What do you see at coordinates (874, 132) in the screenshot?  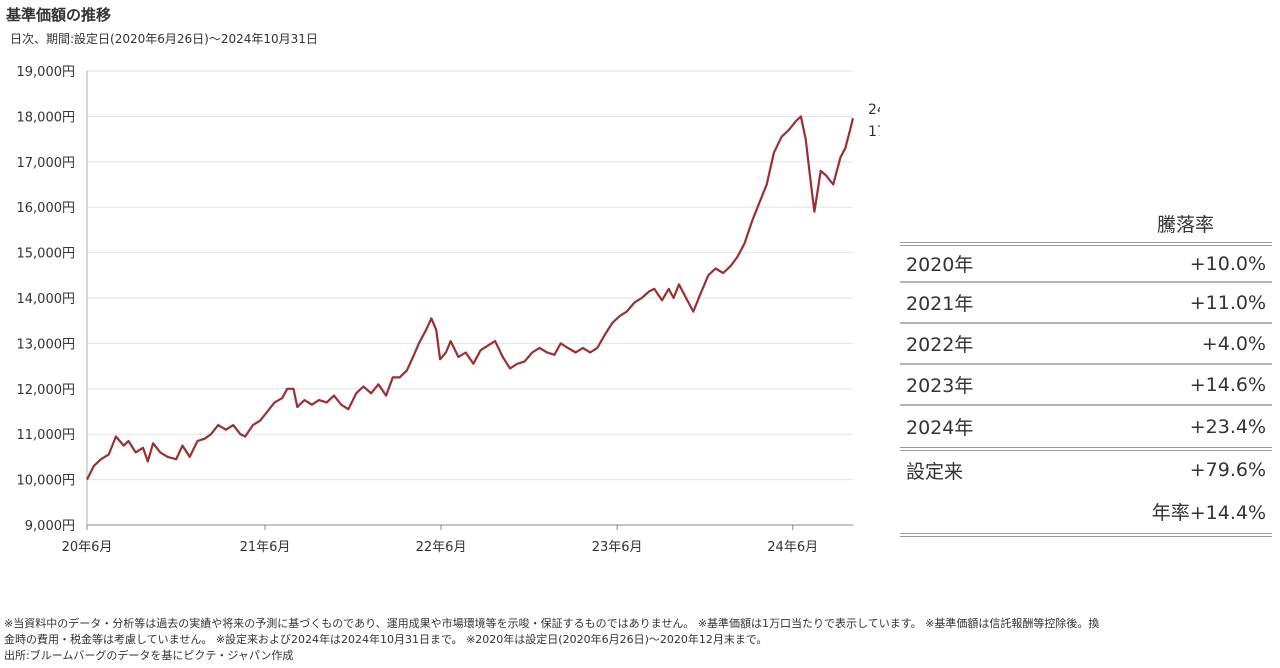 I see `annotation-value: 17,960円` at bounding box center [874, 132].